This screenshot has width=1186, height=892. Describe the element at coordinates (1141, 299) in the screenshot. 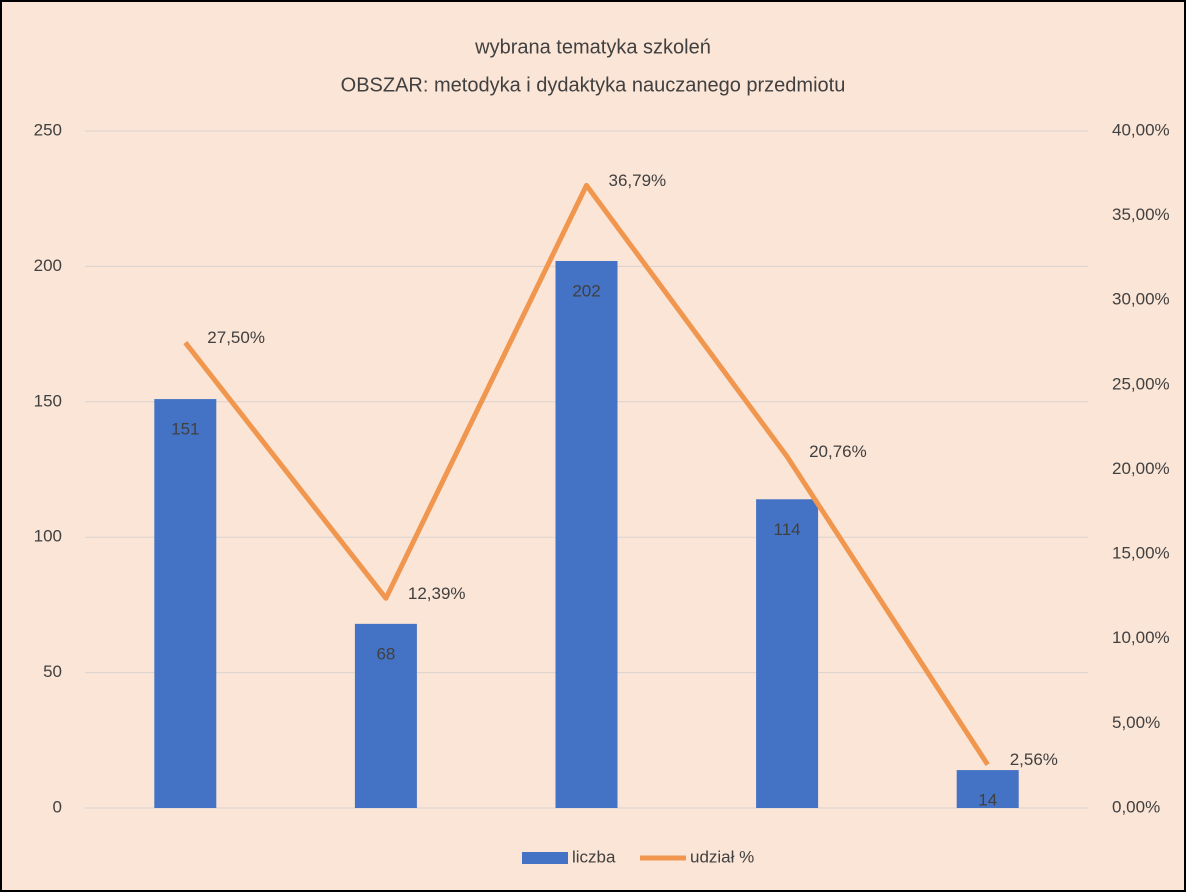

I see `y2-tick-label: 30,00%` at that location.